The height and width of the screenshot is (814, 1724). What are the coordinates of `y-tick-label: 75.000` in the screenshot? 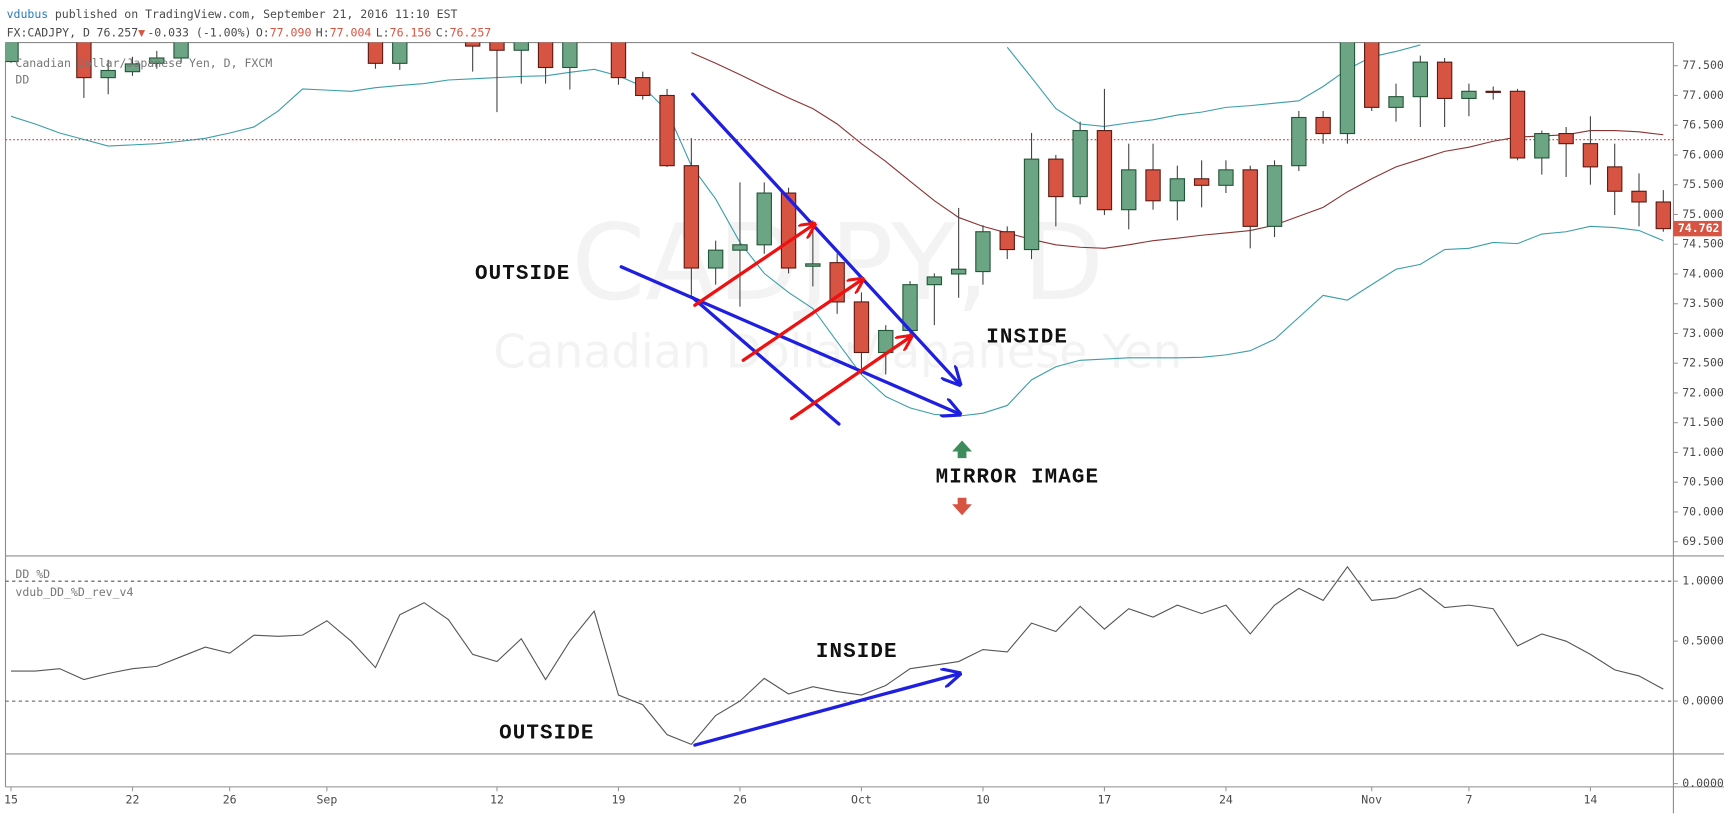 It's located at (1703, 214).